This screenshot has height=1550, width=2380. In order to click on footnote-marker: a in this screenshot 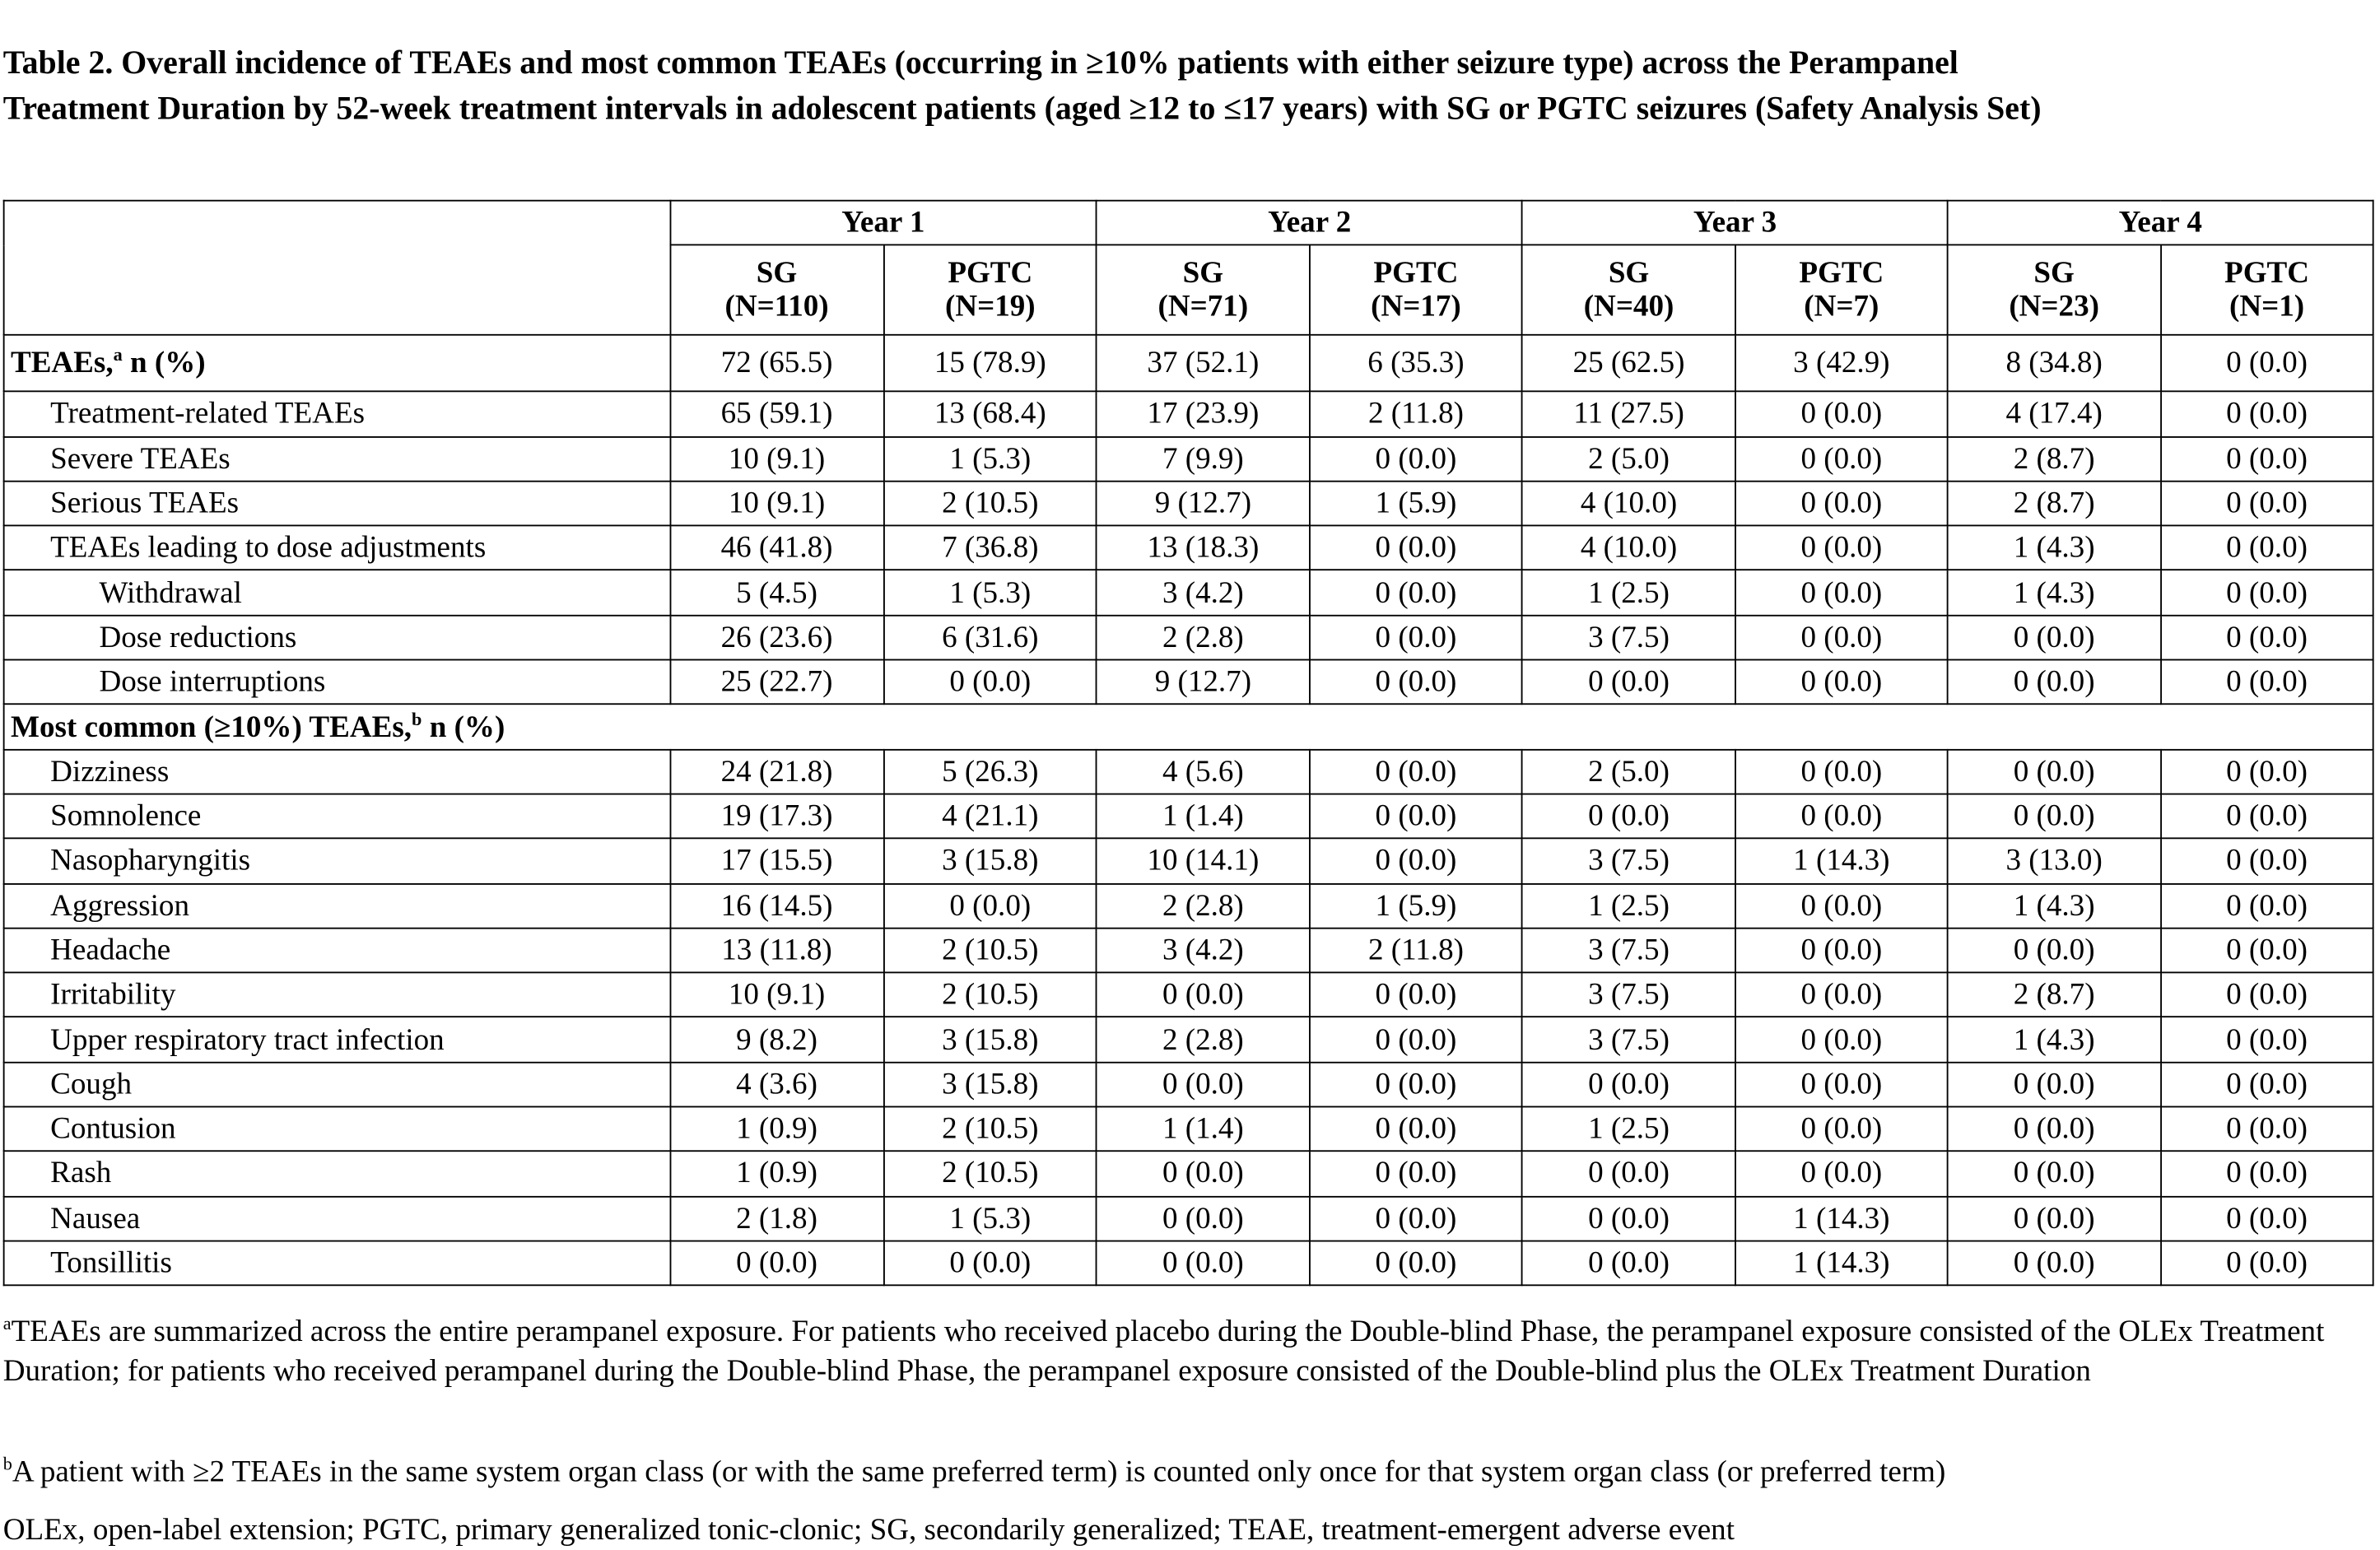, I will do `click(118, 355)`.